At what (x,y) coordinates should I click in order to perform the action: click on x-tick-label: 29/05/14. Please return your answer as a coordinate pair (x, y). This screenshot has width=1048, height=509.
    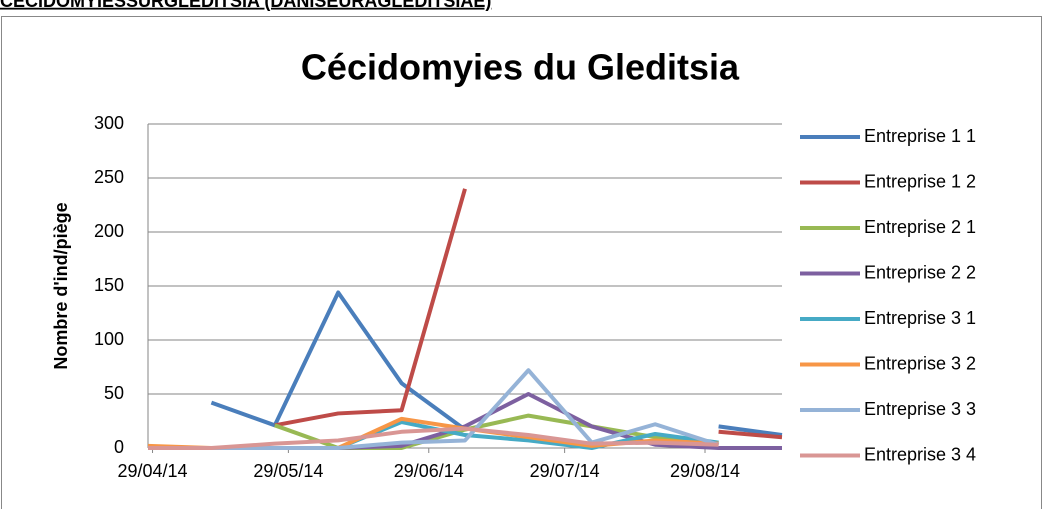
    Looking at the image, I should click on (288, 471).